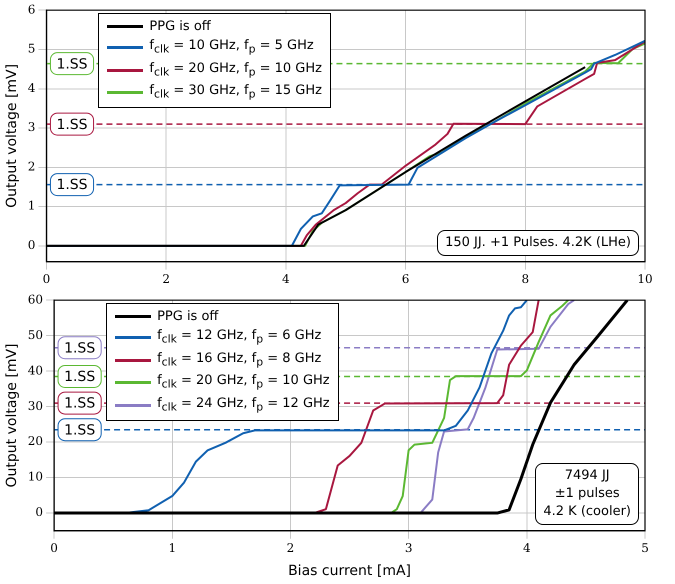 The image size is (675, 584). I want to click on x-tick-label: 0, so click(54, 548).